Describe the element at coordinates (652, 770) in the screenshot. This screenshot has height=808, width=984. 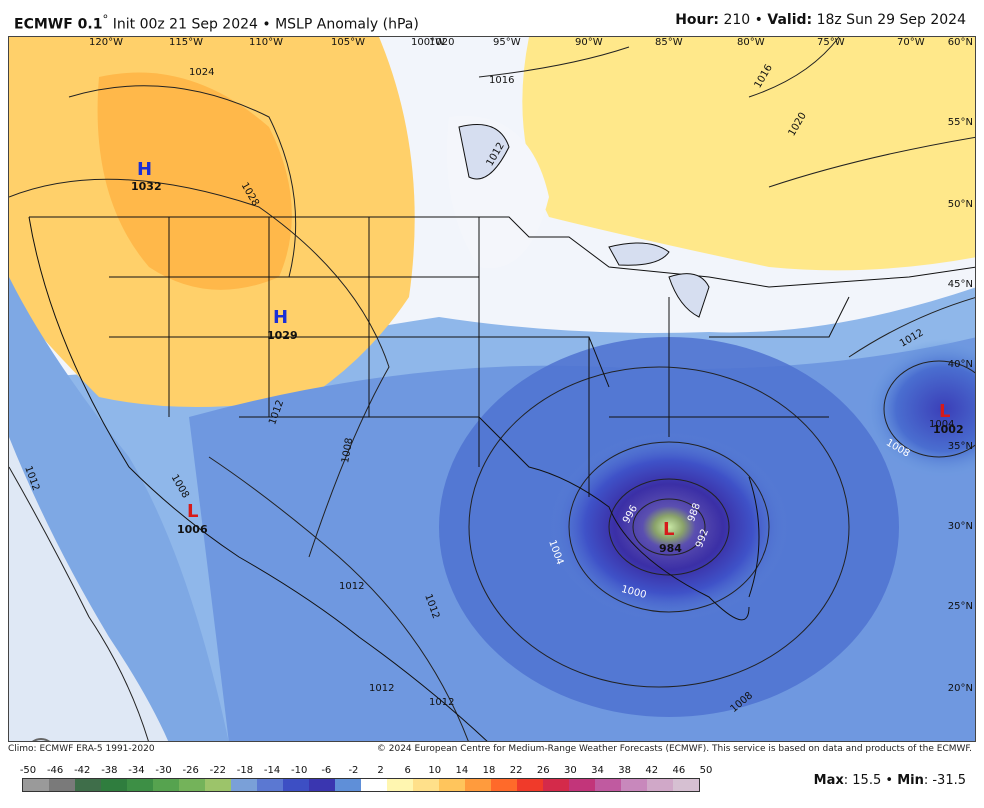
I see `legend-tick-label: 42` at that location.